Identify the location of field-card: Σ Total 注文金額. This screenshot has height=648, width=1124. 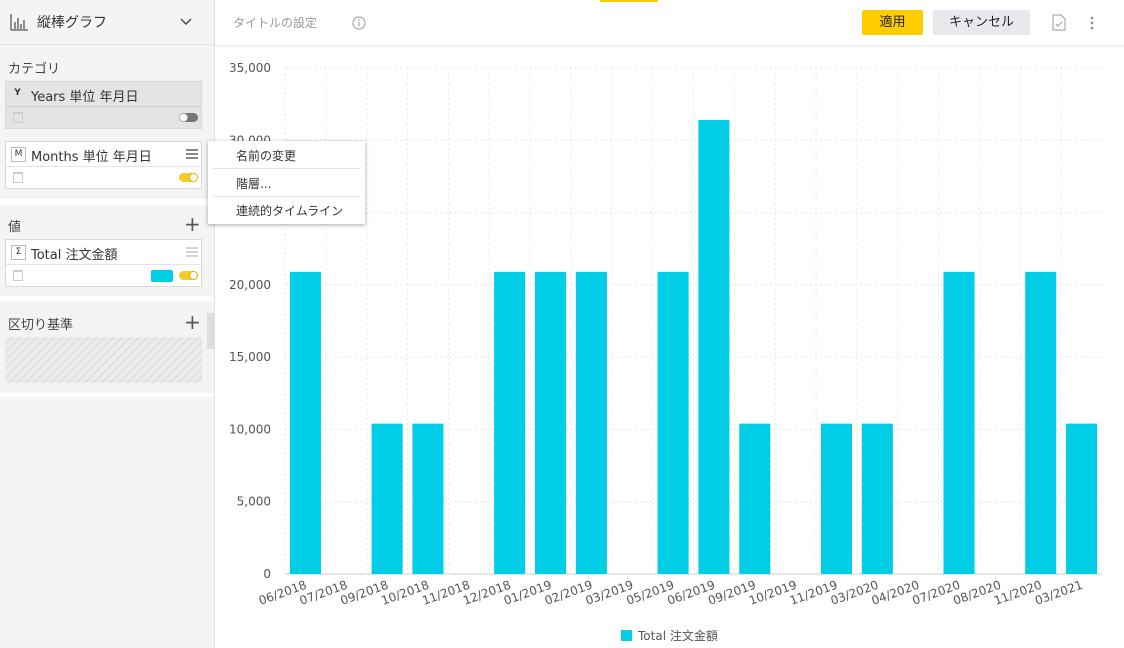
(103, 263).